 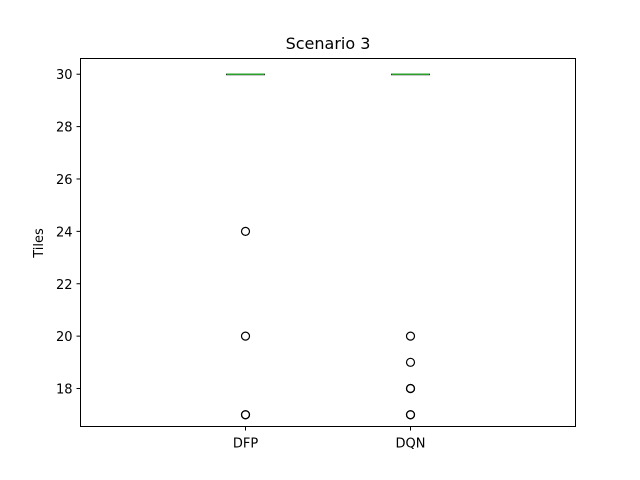 I want to click on y-tick-label: 18, so click(x=64, y=390).